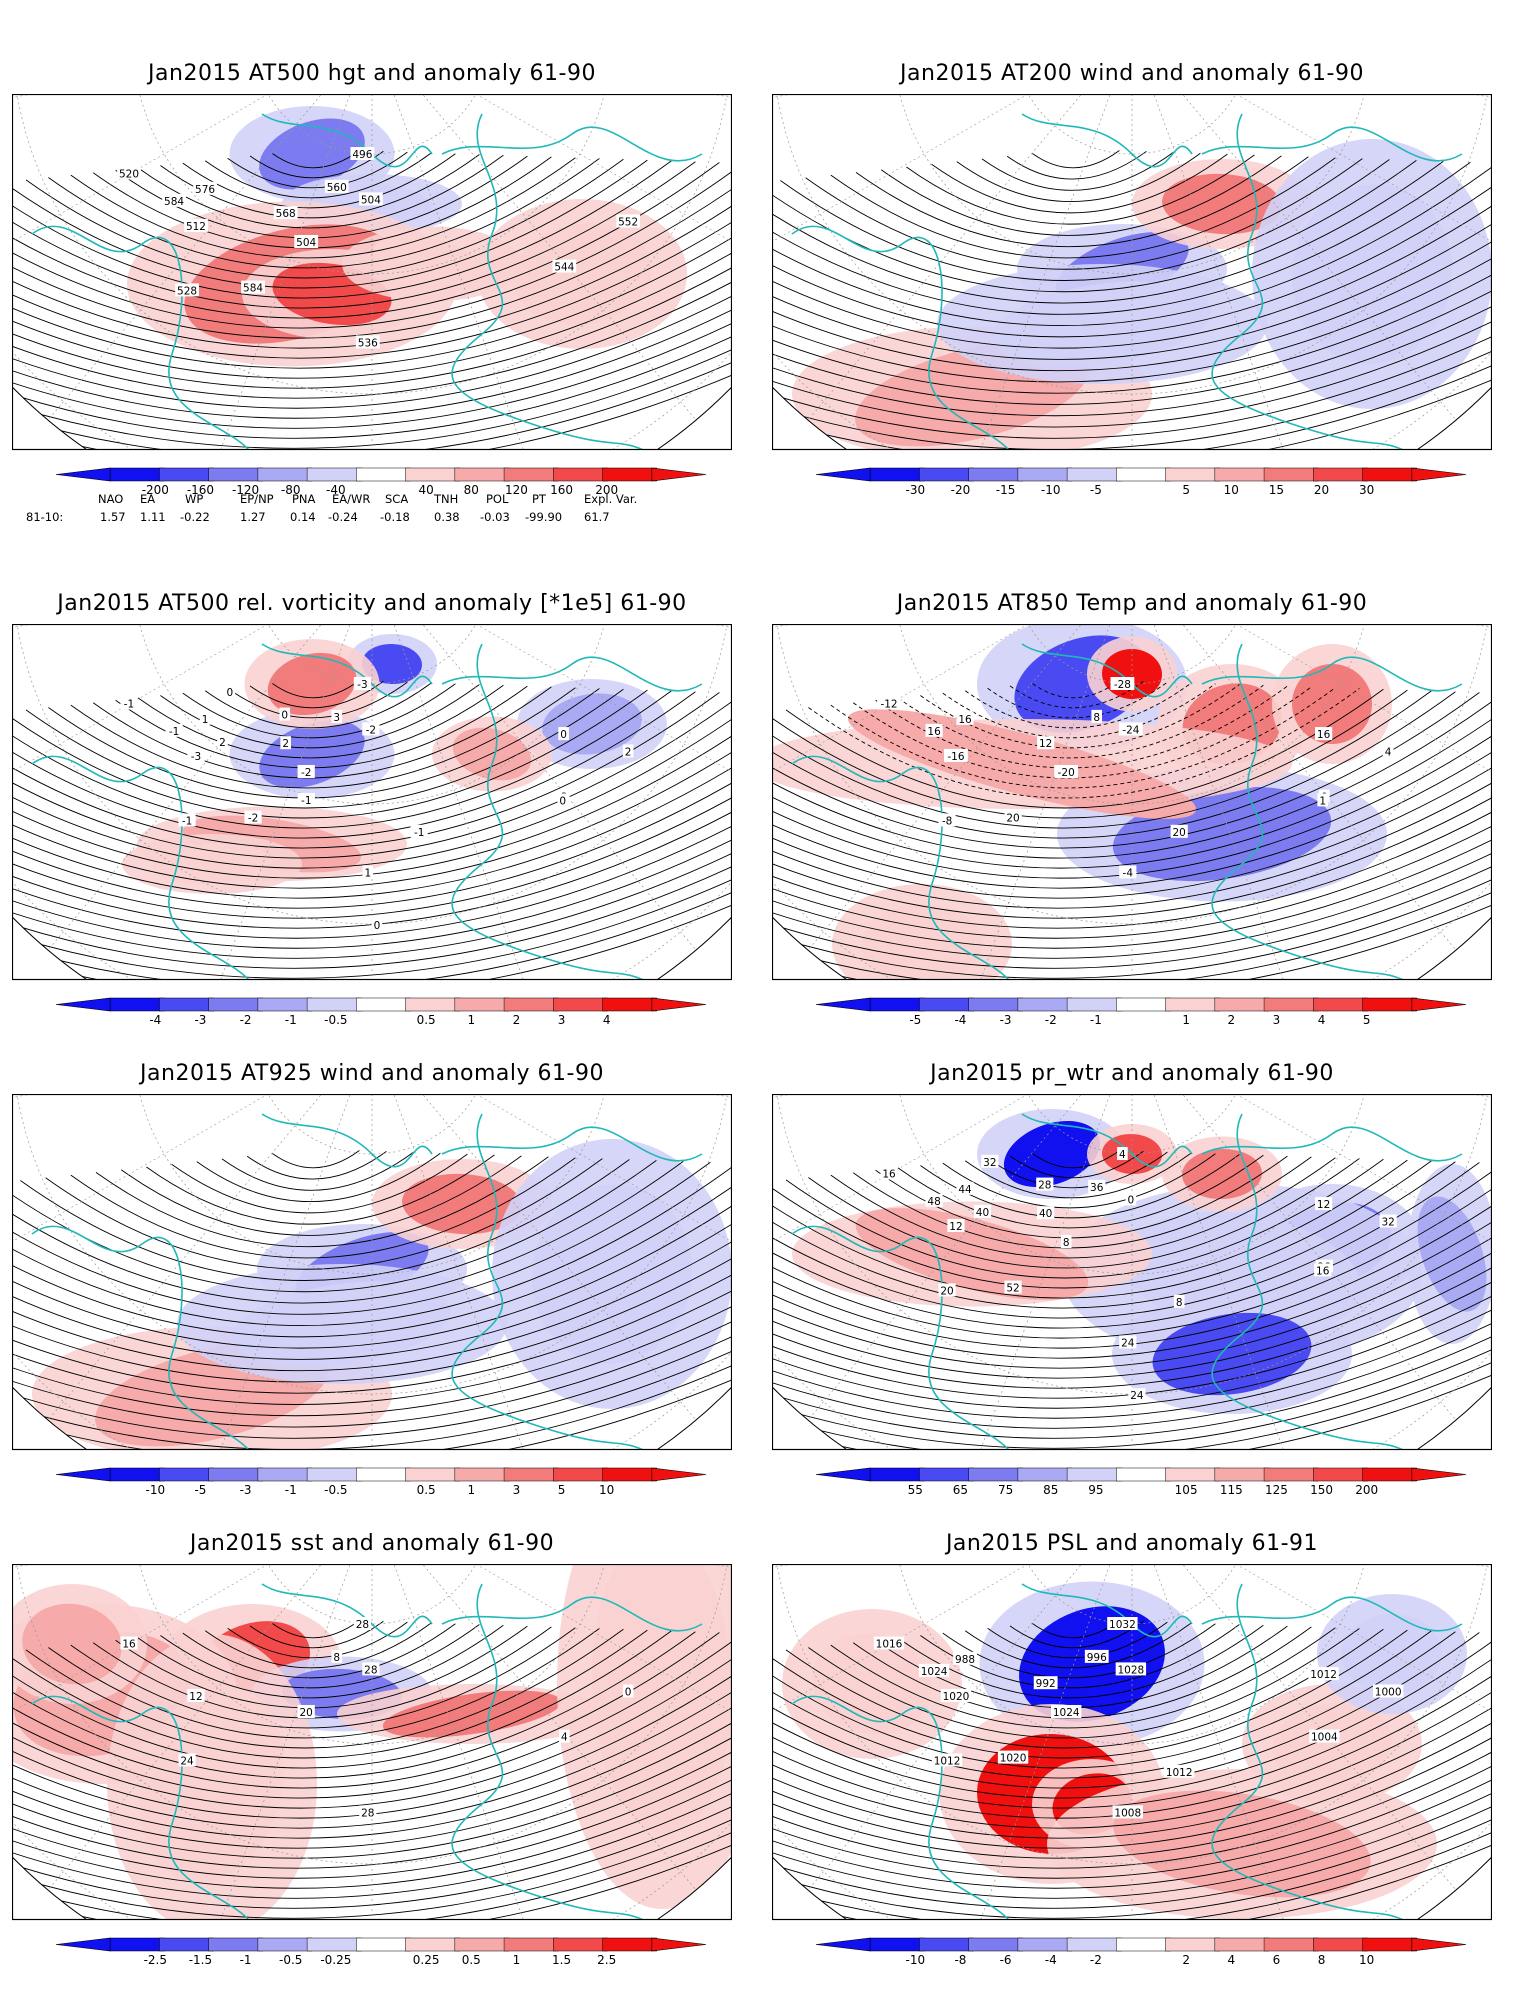 This screenshot has height=2000, width=1520. I want to click on contour-label: 996, so click(1096, 1656).